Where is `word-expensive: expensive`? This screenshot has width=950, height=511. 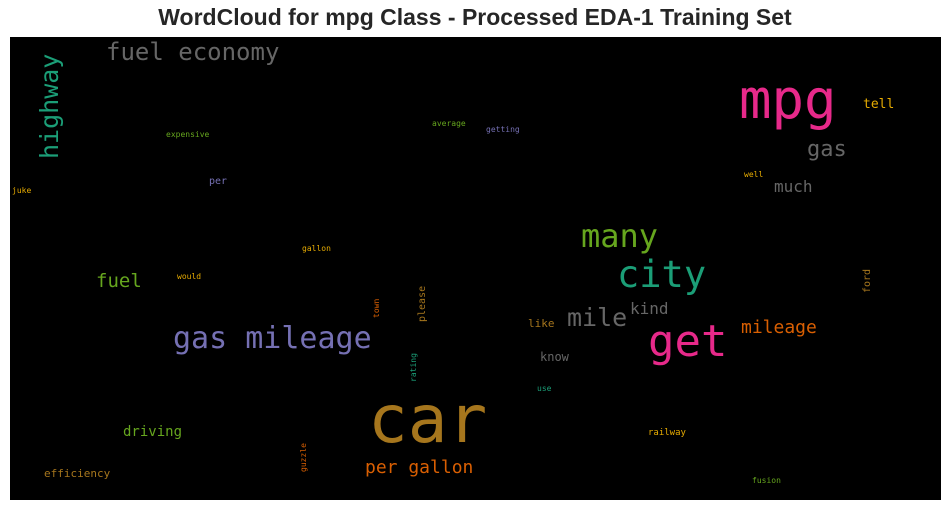 word-expensive: expensive is located at coordinates (188, 134).